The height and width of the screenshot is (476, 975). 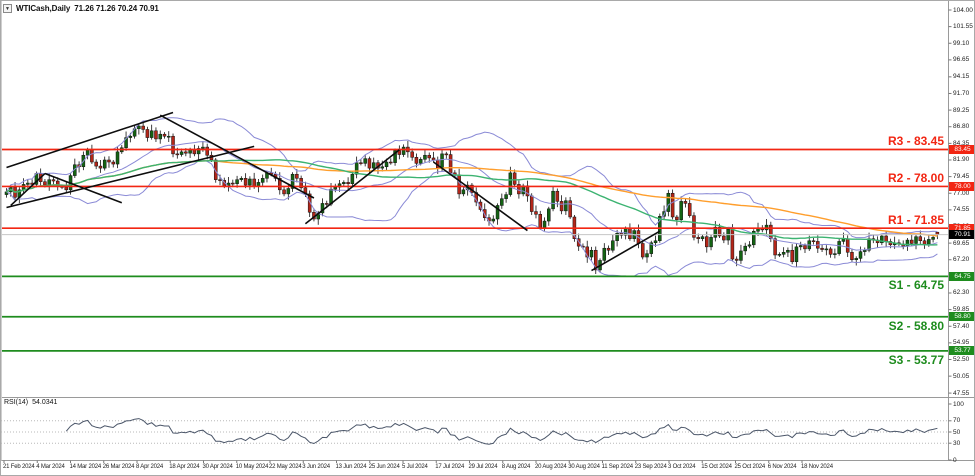 I want to click on price-tick-label: 94.15, so click(x=961, y=77).